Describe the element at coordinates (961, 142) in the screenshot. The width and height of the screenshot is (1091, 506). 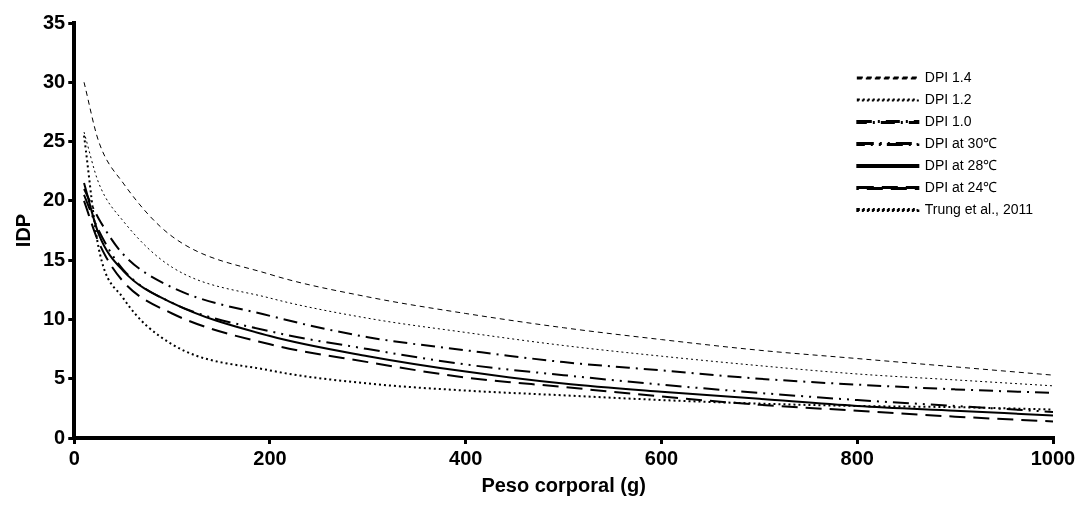
I see `legend-label: DPI at 30℃` at that location.